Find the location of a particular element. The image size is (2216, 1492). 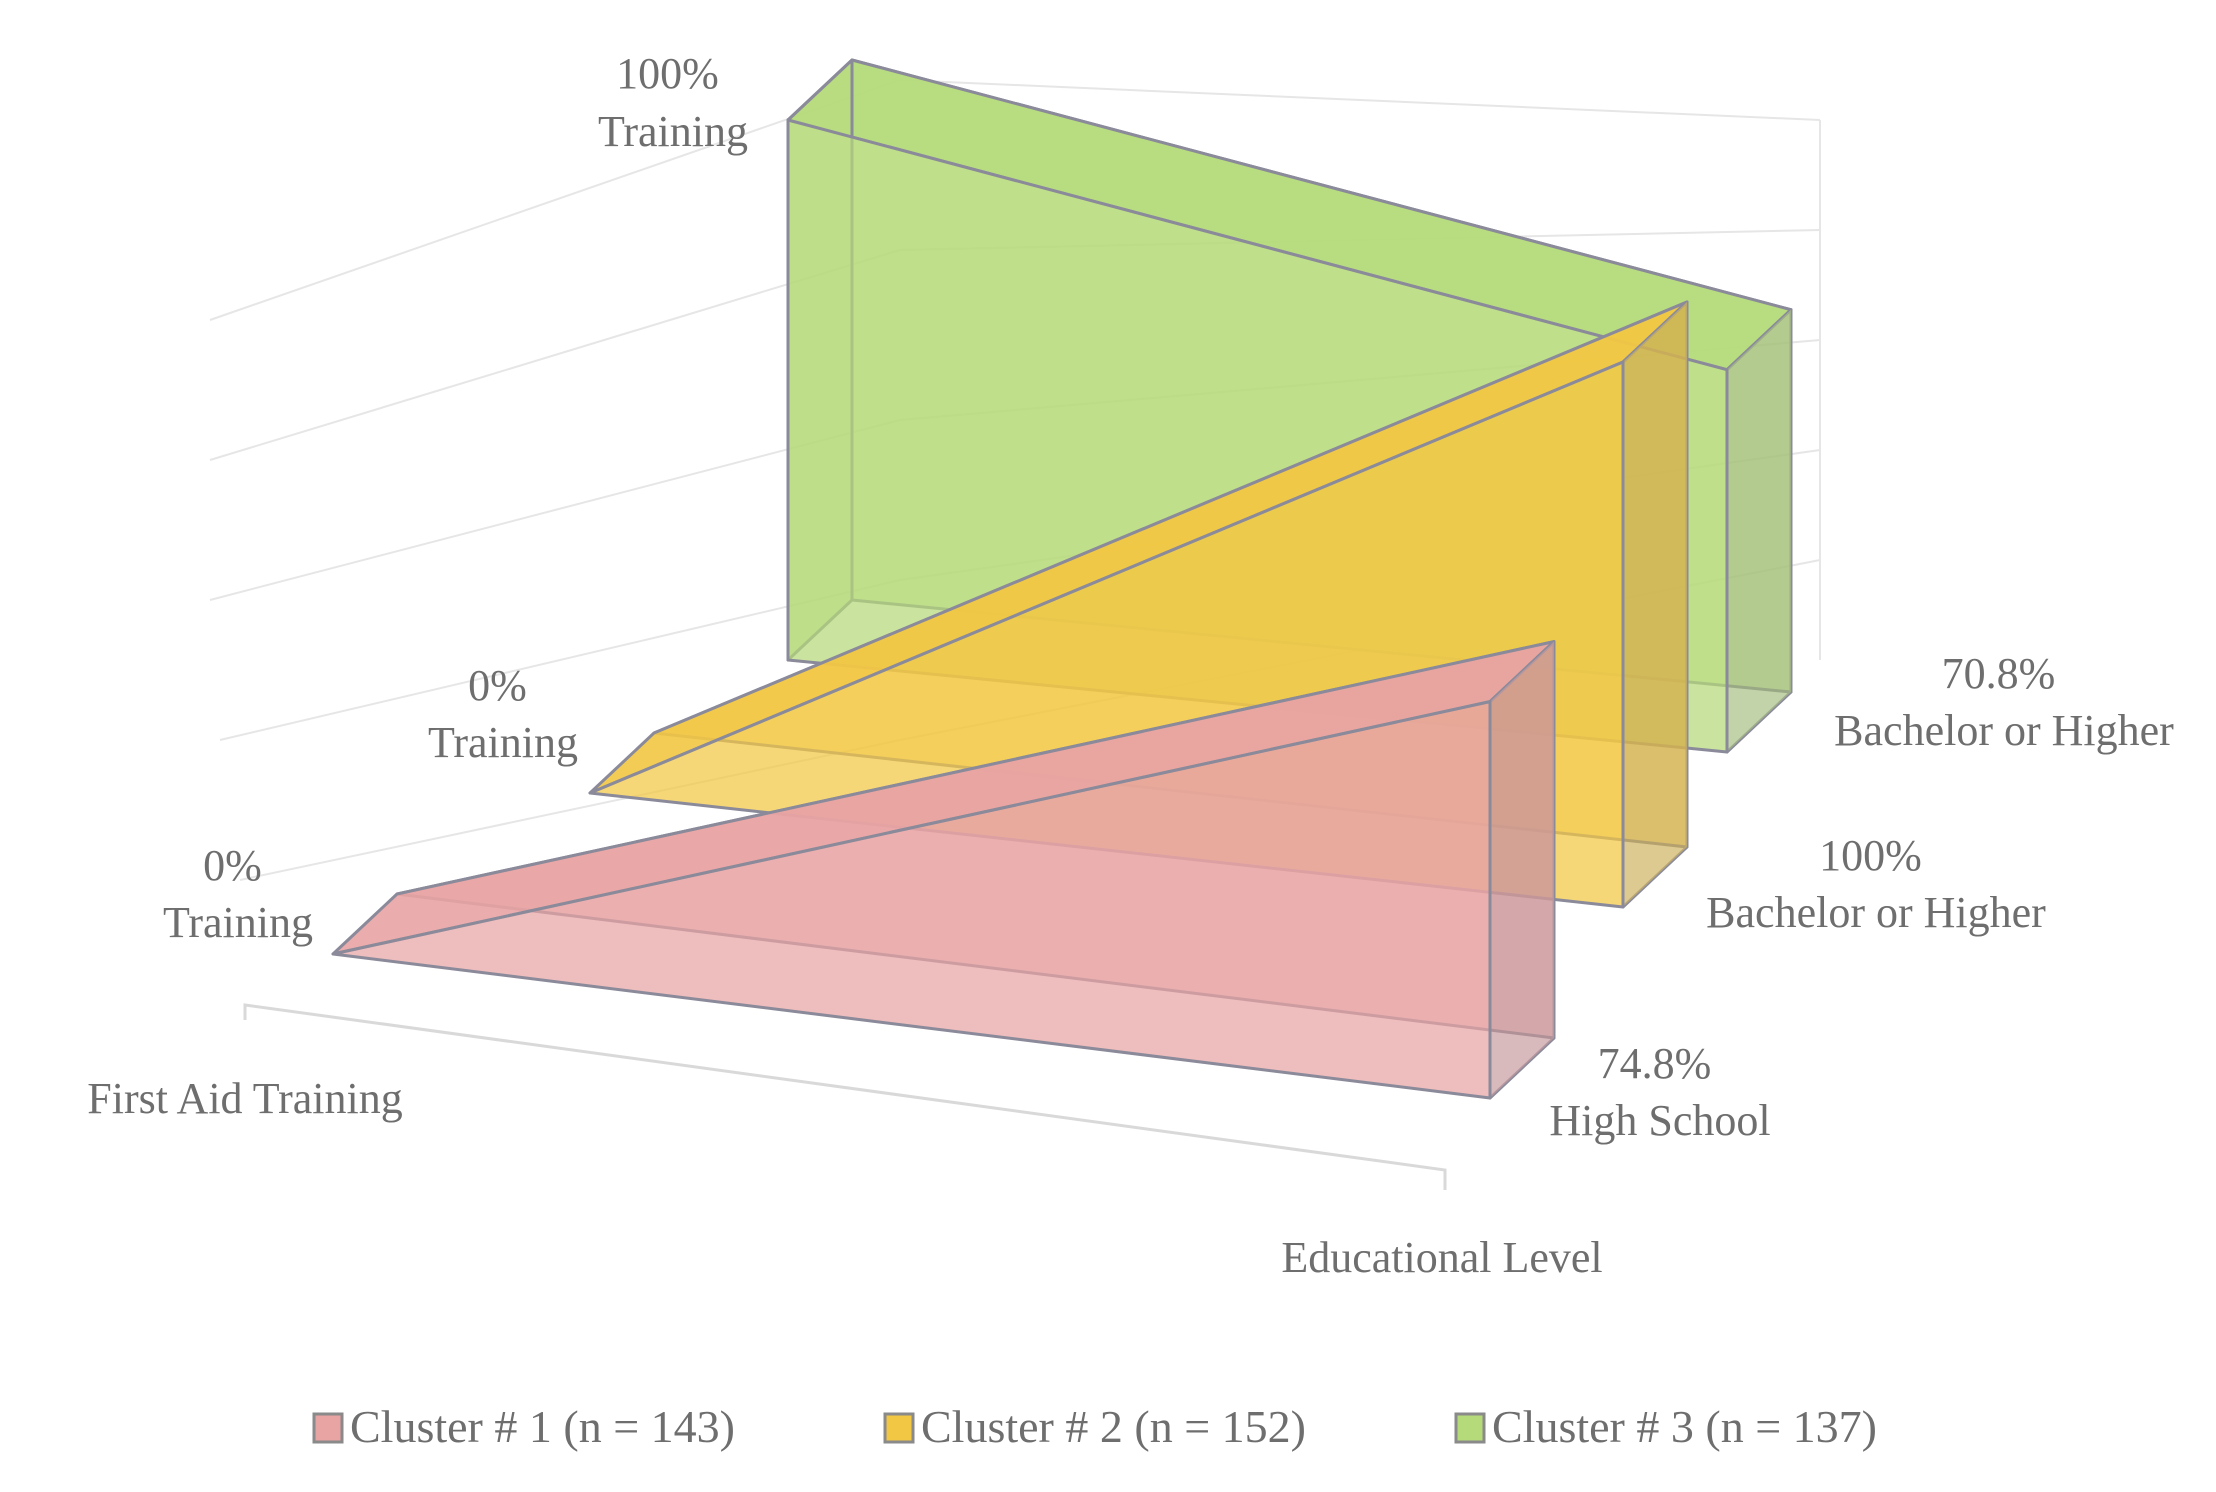

series-3-end-label: 70.8% Bachelor or Higher is located at coordinates (2004, 702).